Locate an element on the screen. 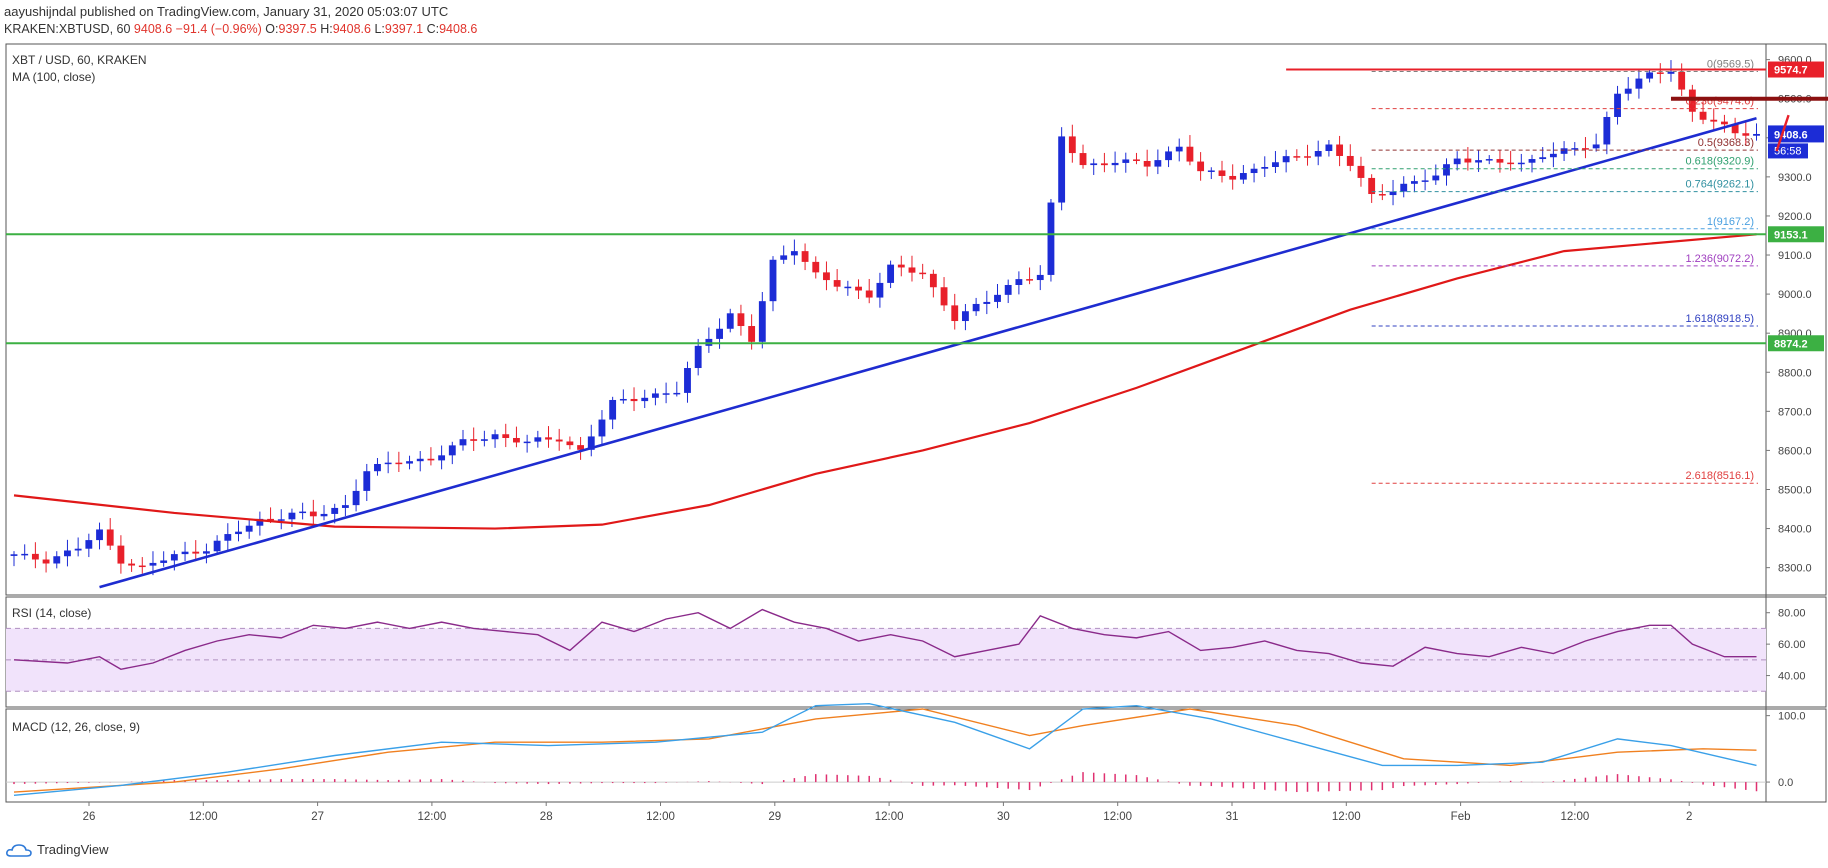 This screenshot has height=868, width=1828. rsi-y-tick-label: 60.00 is located at coordinates (1792, 645).